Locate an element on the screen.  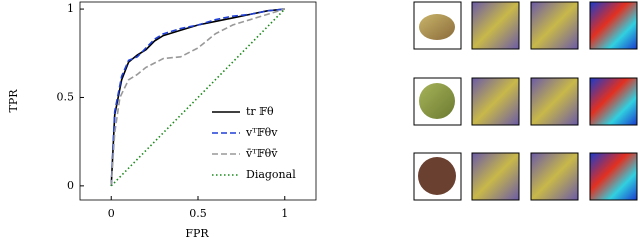
x-tick-label: 0 is located at coordinates (111, 213).